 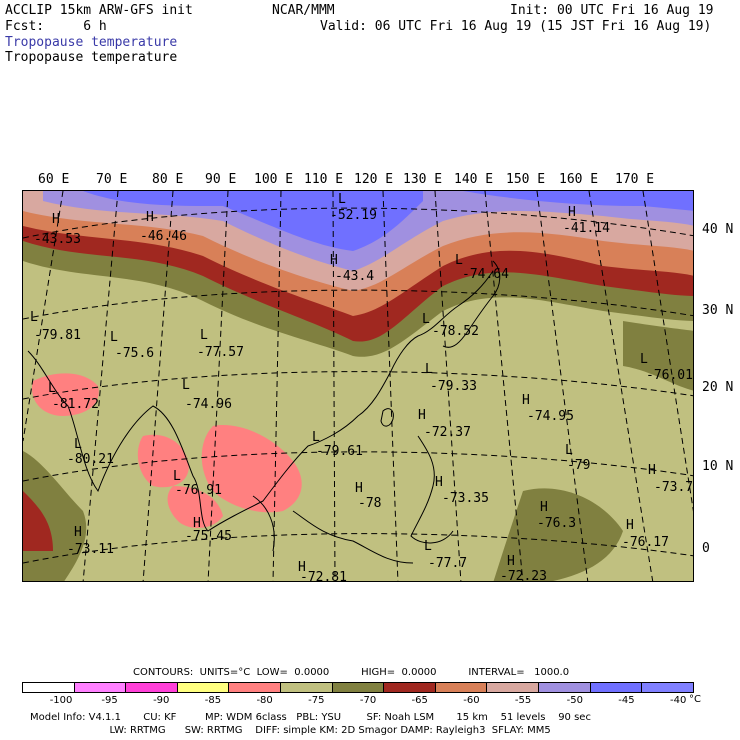 What do you see at coordinates (195, 507) in the screenshot?
I see `band-minus80-south` at bounding box center [195, 507].